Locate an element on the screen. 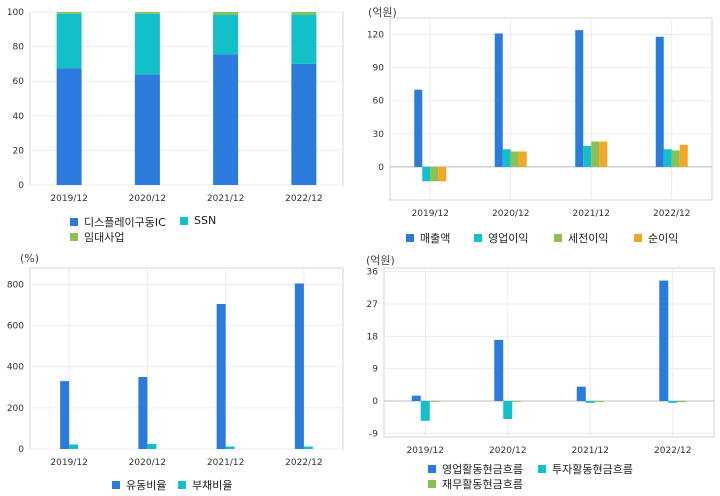 The height and width of the screenshot is (496, 720). legend-item: SSN is located at coordinates (198, 220).